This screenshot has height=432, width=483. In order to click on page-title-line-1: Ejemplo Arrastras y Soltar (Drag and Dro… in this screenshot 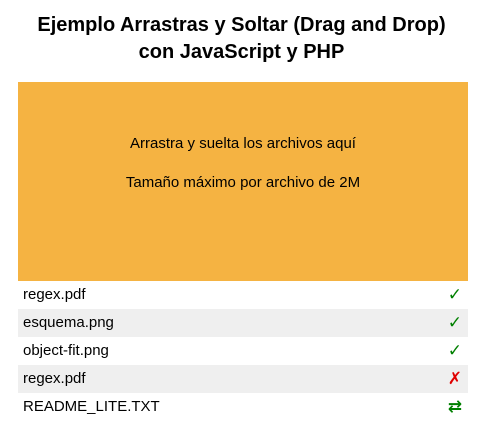, I will do `click(241, 25)`.